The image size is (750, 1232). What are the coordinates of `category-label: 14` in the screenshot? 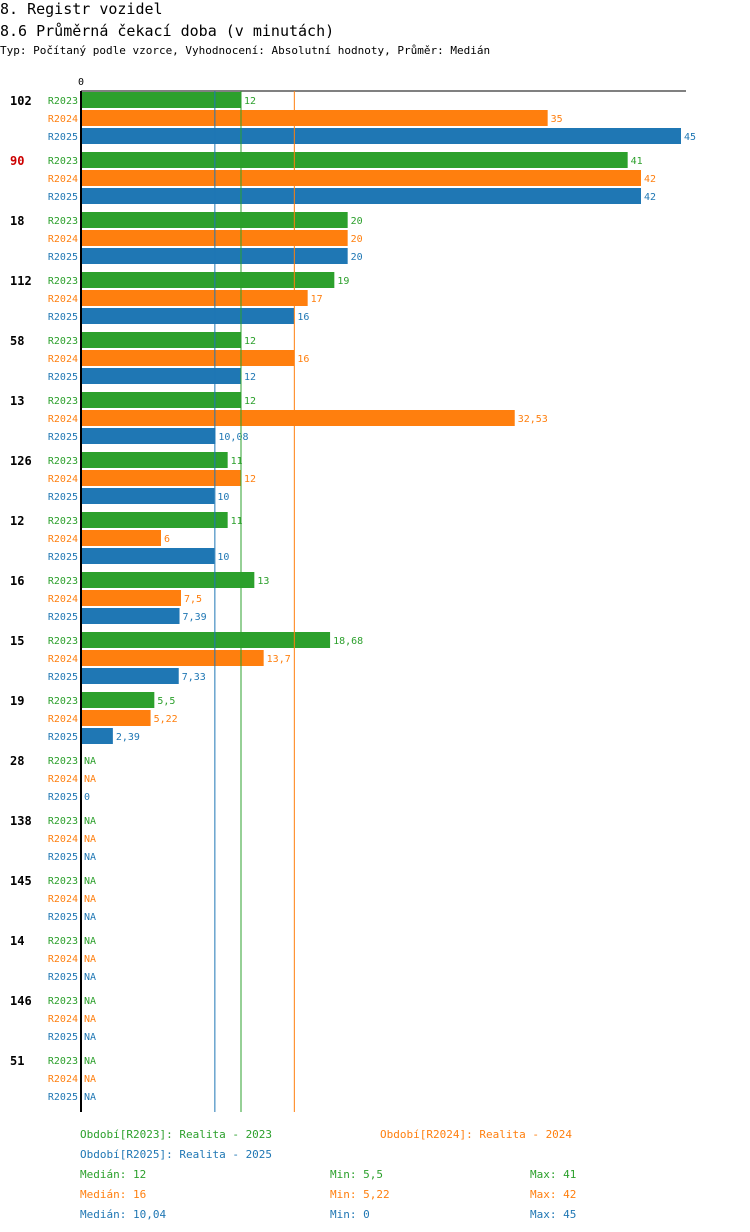 It's located at (17, 941).